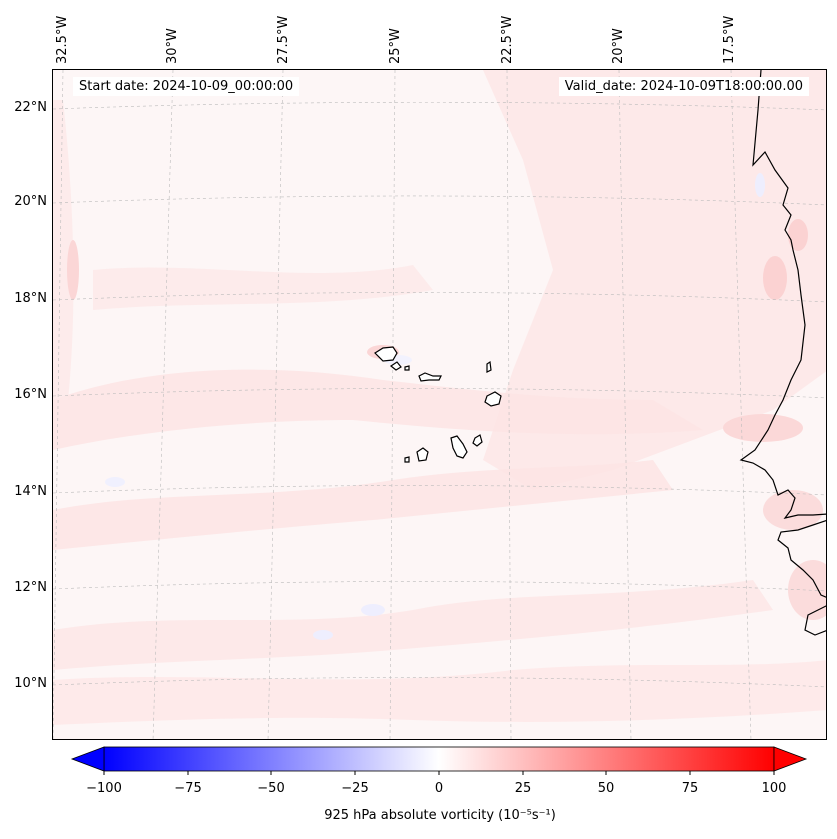 The image size is (837, 839). Describe the element at coordinates (395, 46) in the screenshot. I see `longitude-label: 25°W` at that location.